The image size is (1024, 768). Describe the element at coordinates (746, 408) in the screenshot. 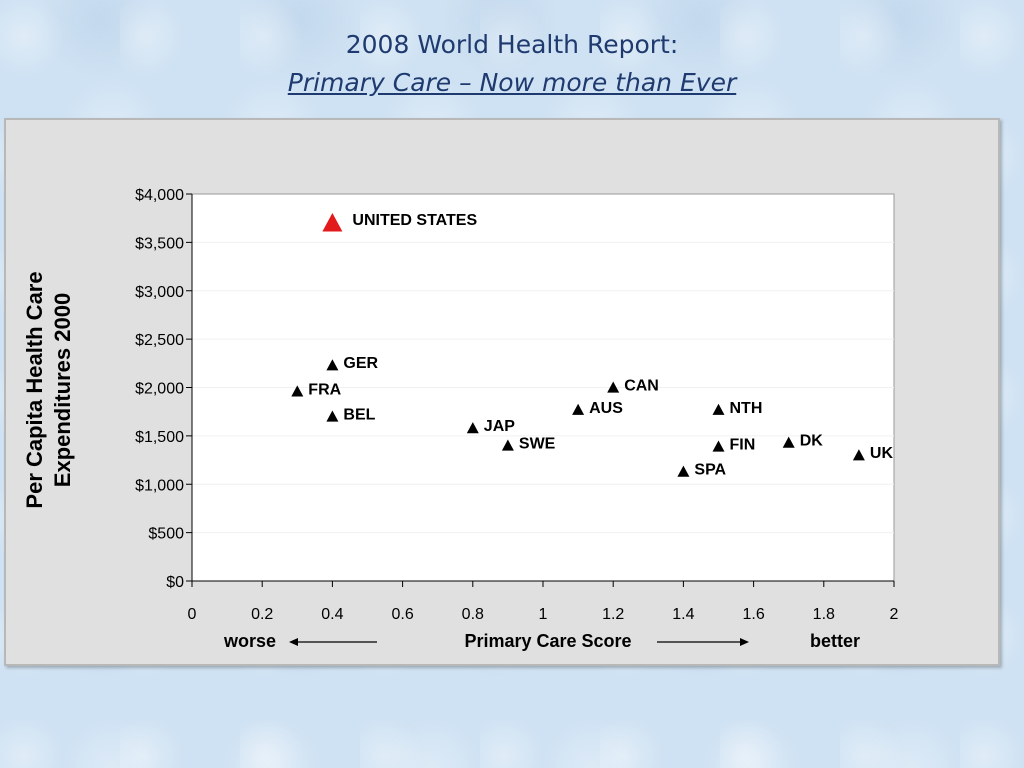

I see `data-label: NTH` at that location.